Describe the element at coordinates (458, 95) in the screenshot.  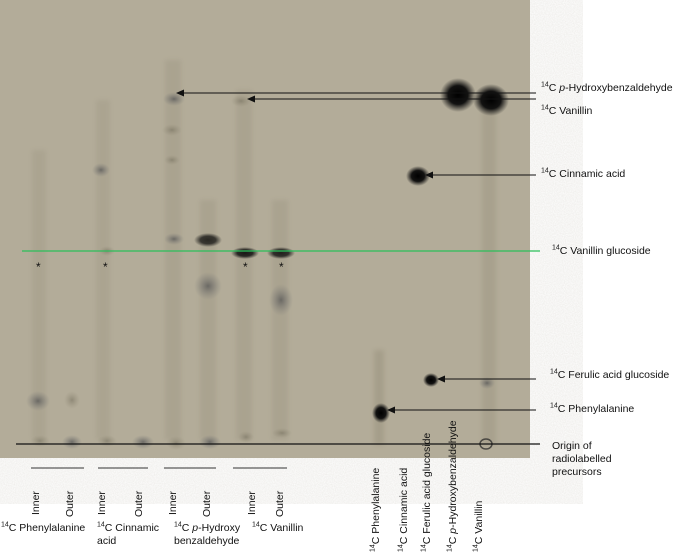
I see `spot-hydroxybenzaldehyde` at that location.